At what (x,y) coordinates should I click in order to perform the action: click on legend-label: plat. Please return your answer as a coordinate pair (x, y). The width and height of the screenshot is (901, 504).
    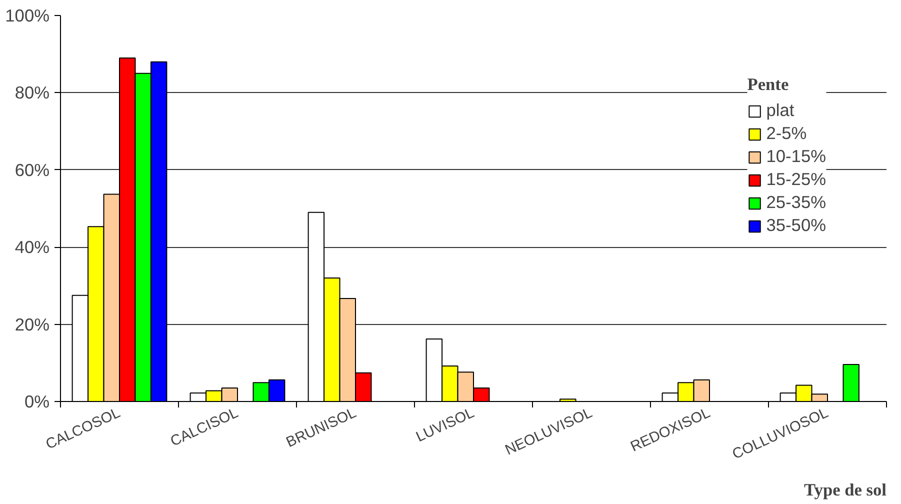
    Looking at the image, I should click on (780, 110).